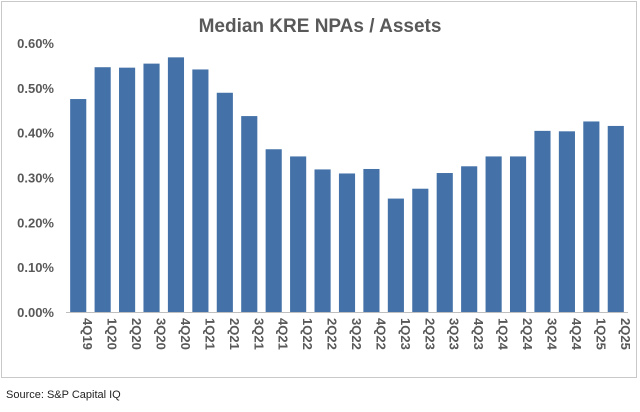  Describe the element at coordinates (542, 221) in the screenshot. I see `bar-3Q24` at that location.